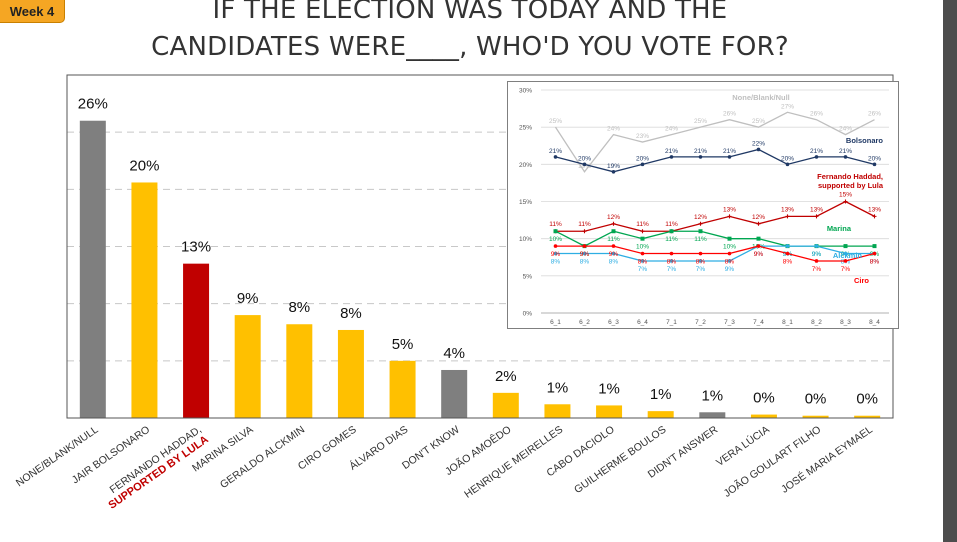 The image size is (957, 542). I want to click on line-chart-y-tick: 20%, so click(525, 165).